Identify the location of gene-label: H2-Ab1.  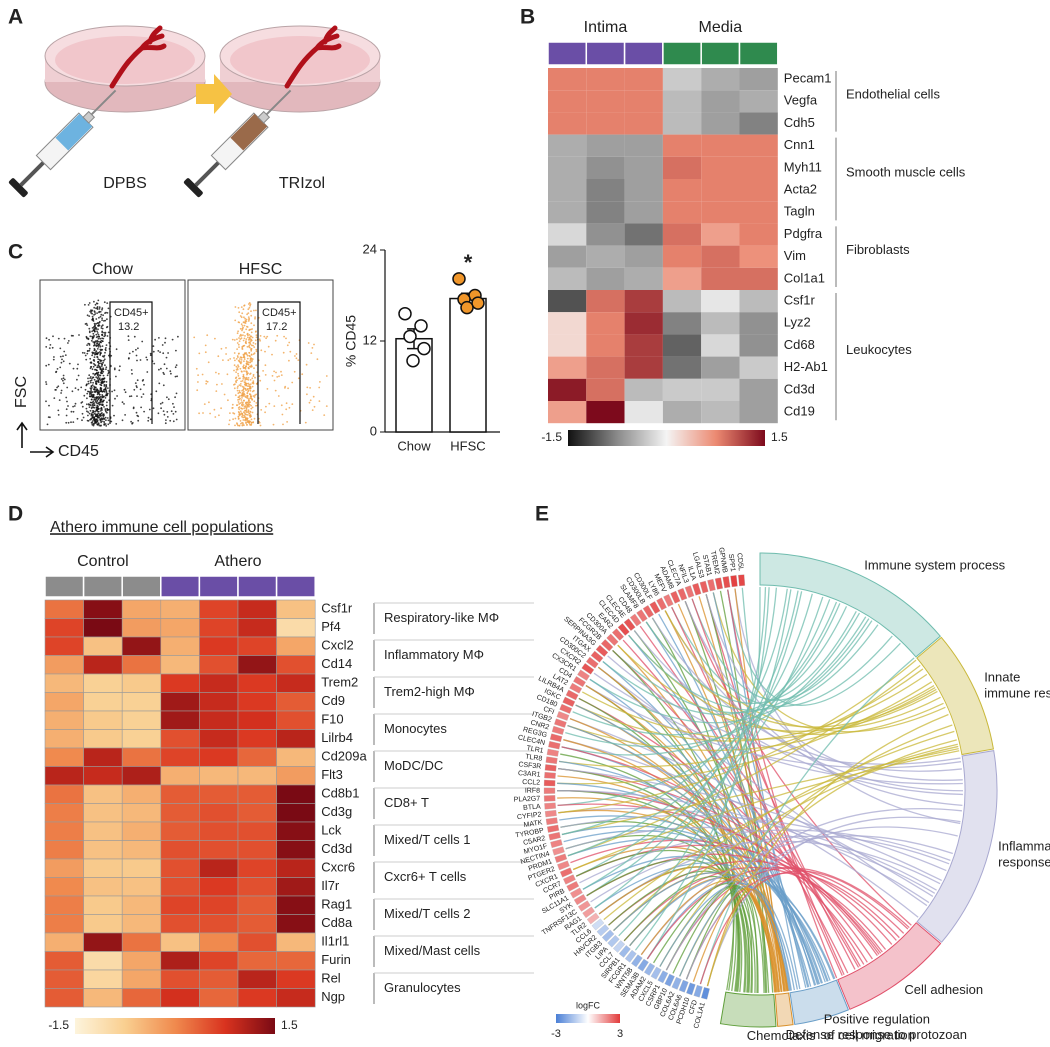
(806, 366).